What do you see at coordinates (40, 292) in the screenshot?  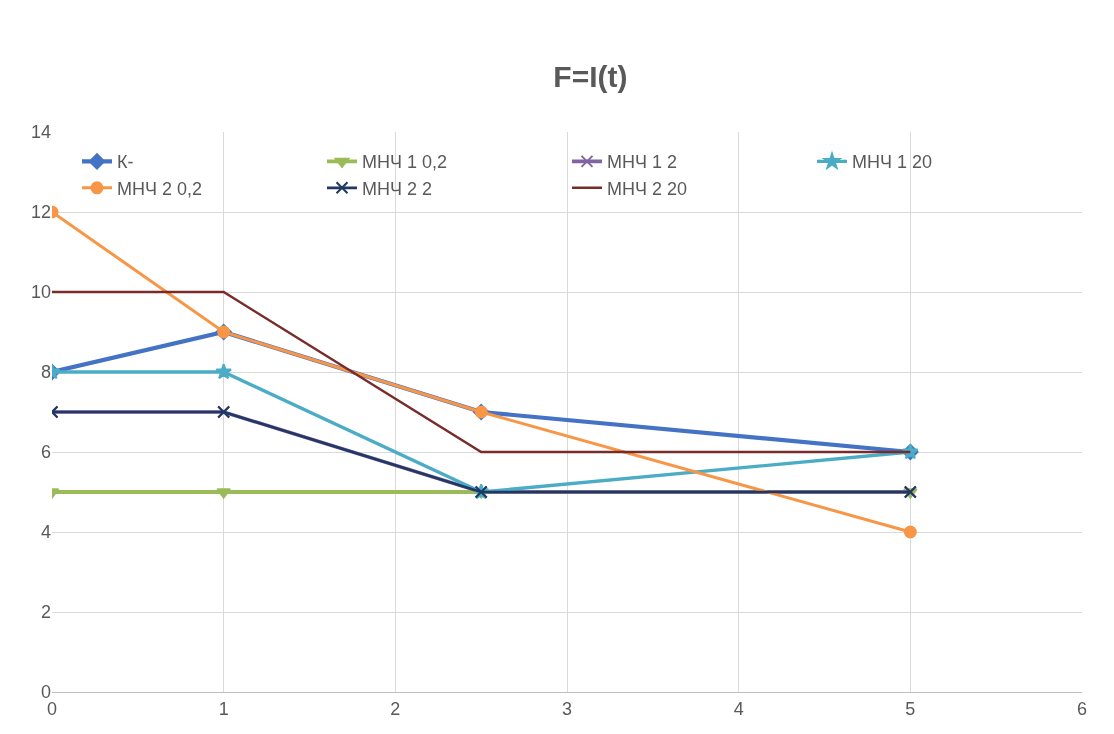 I see `y-tick-label: 10` at bounding box center [40, 292].